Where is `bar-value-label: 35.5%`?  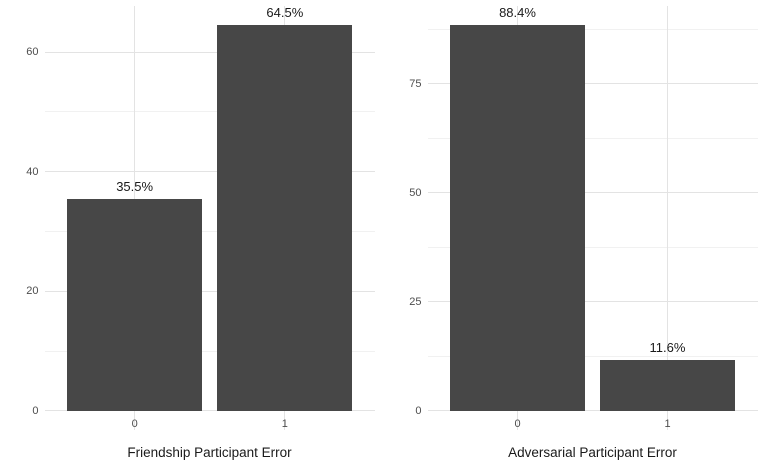 bar-value-label: 35.5% is located at coordinates (135, 186).